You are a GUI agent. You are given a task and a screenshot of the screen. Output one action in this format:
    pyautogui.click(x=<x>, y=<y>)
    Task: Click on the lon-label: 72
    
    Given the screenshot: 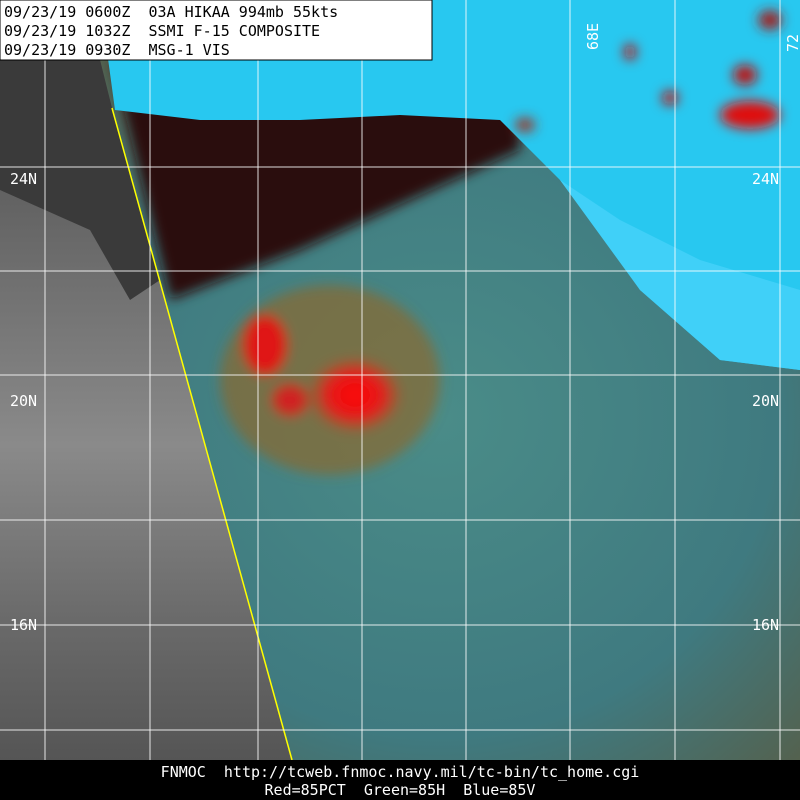 What is the action you would take?
    pyautogui.click(x=792, y=43)
    